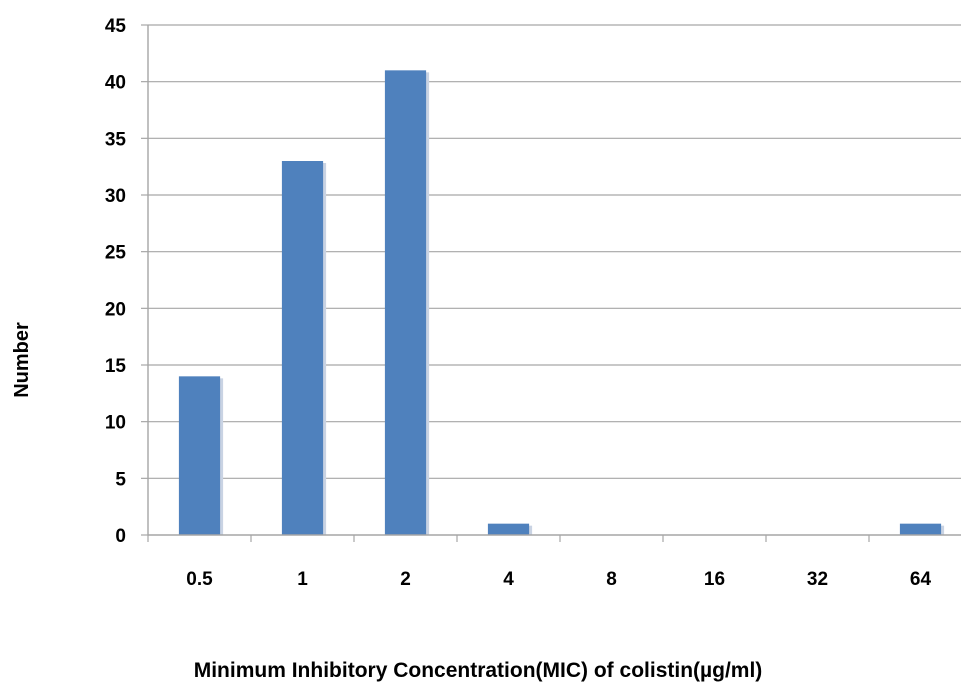  Describe the element at coordinates (115, 309) in the screenshot. I see `y-tick-label: 20` at that location.